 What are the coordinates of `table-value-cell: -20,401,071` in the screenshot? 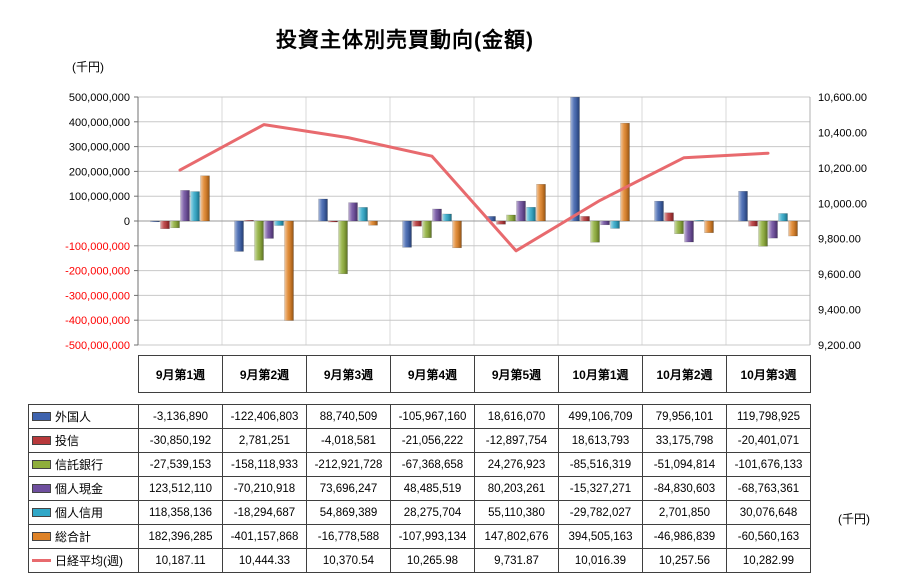 It's located at (769, 441).